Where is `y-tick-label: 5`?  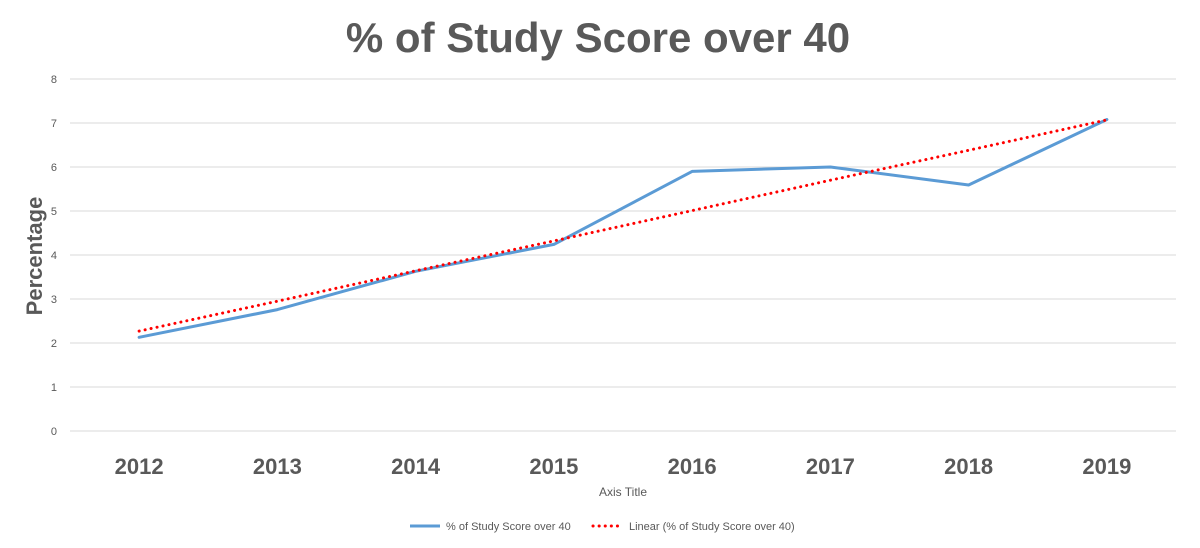
y-tick-label: 5 is located at coordinates (54, 212).